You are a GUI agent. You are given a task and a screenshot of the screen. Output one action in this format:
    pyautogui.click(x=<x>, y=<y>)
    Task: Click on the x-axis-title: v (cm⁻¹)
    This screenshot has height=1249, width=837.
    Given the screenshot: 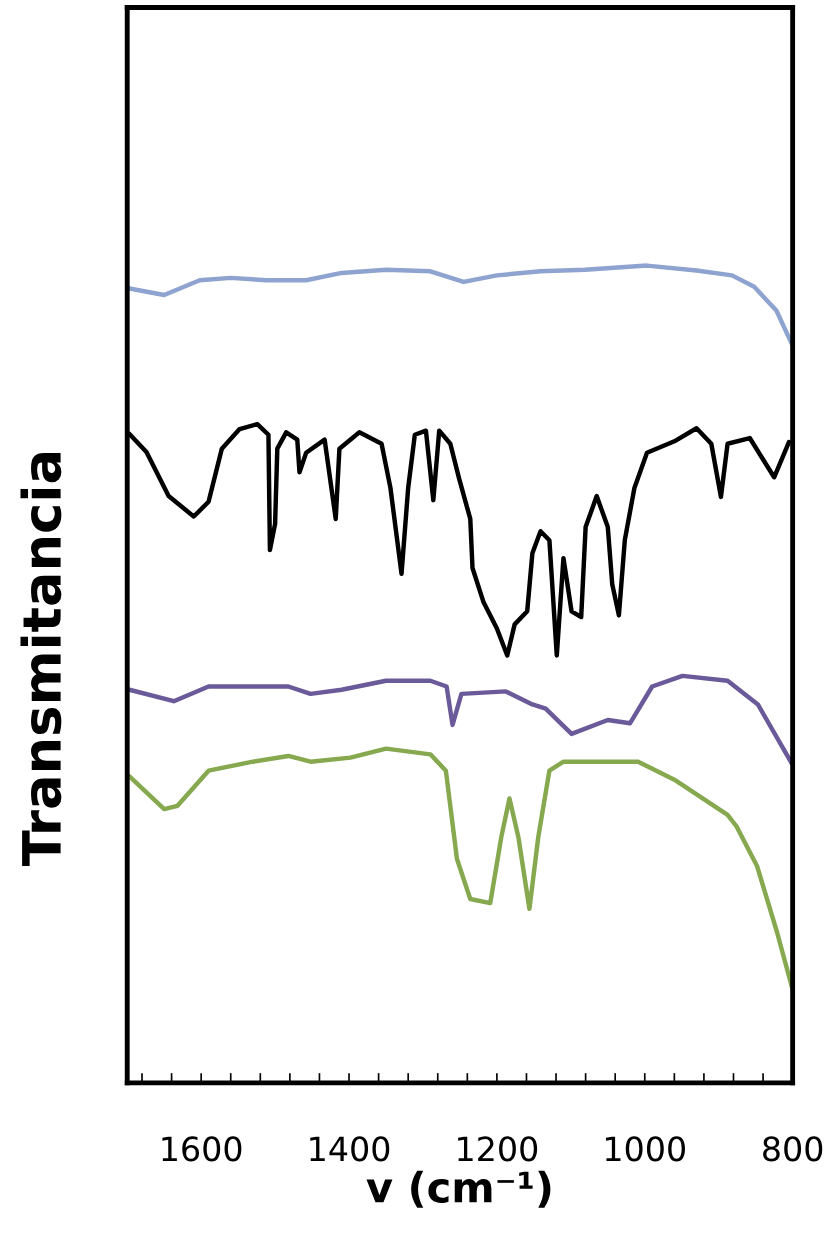 What is the action you would take?
    pyautogui.click(x=458, y=1189)
    